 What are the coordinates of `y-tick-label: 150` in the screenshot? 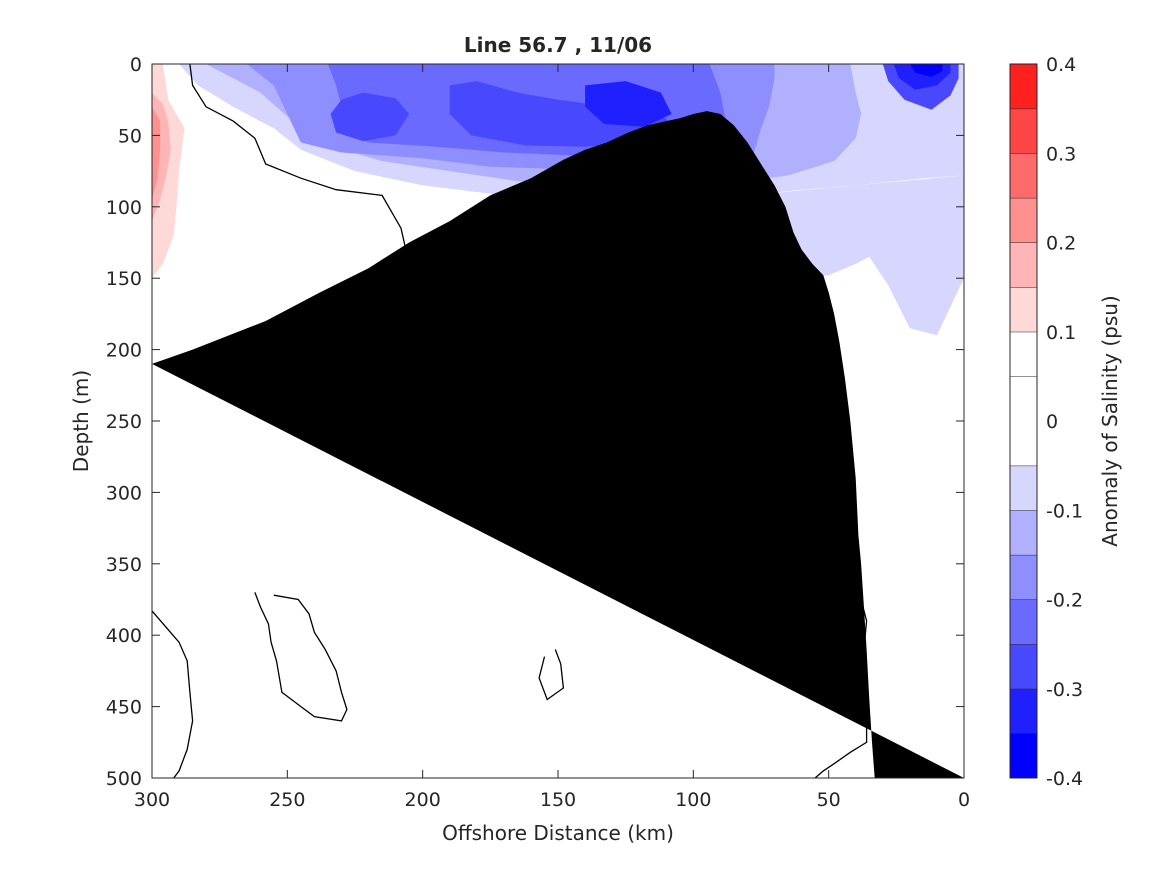 It's located at (124, 279).